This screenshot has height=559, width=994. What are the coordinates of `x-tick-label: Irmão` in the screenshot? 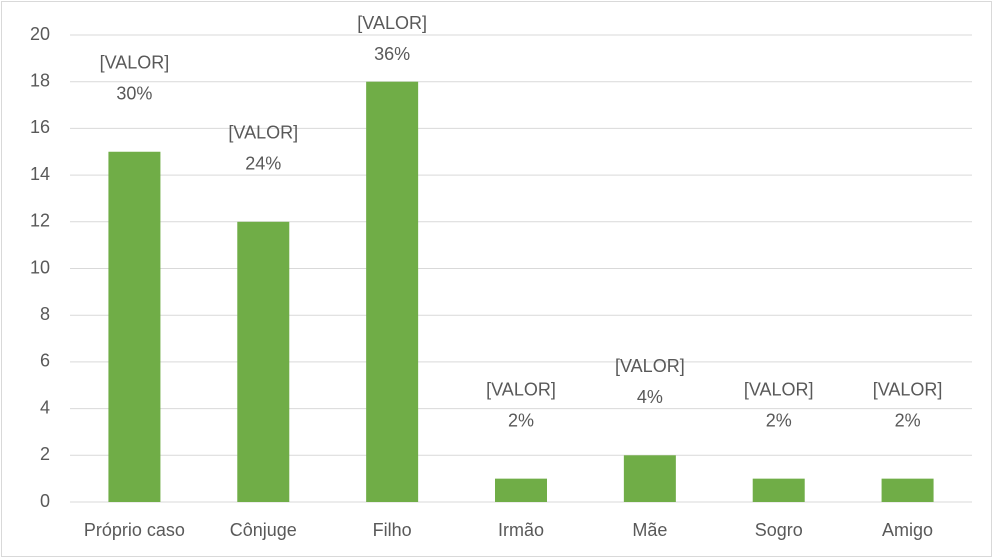 It's located at (521, 530).